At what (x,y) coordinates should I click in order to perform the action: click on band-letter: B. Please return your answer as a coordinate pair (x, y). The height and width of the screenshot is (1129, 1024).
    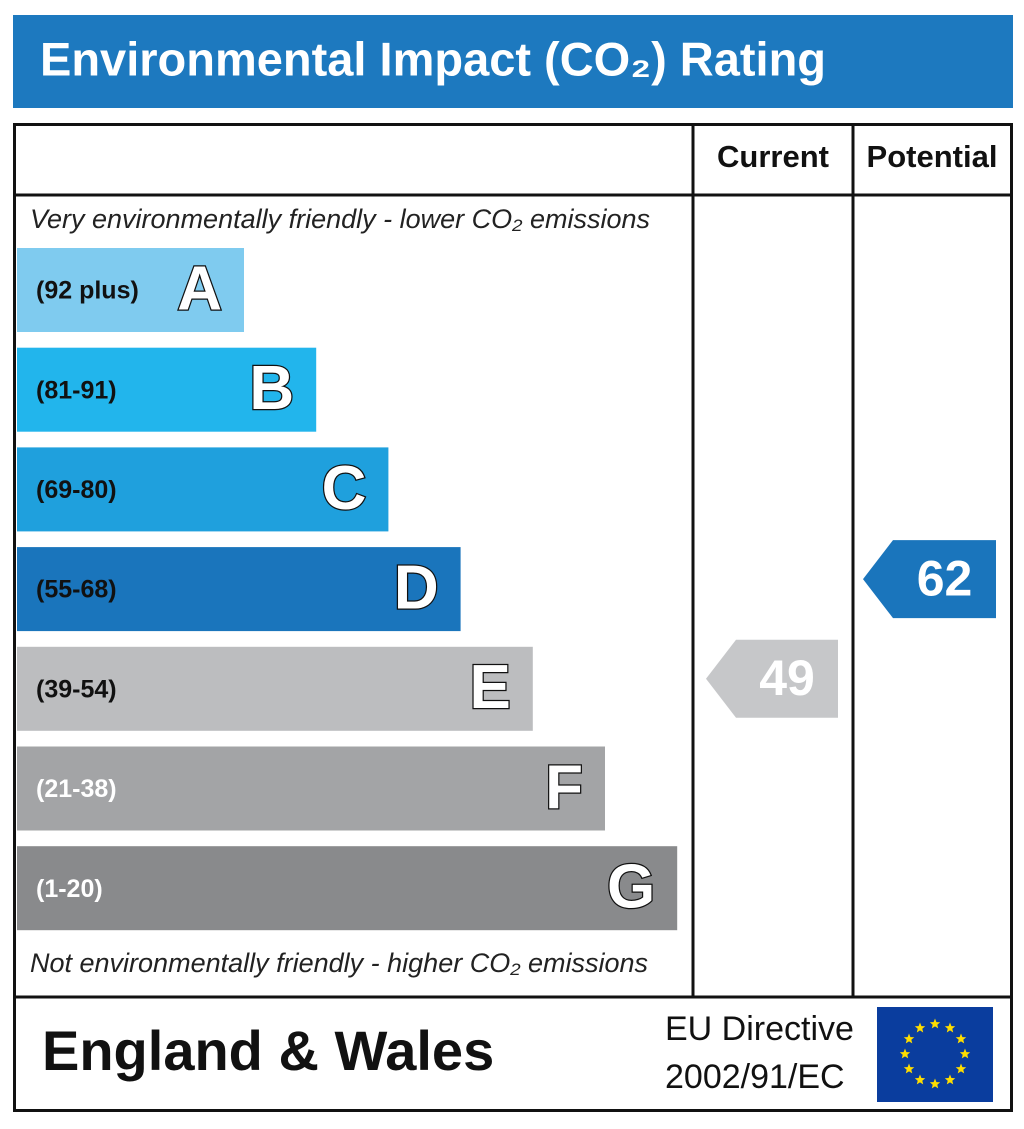
    Looking at the image, I should click on (271, 388).